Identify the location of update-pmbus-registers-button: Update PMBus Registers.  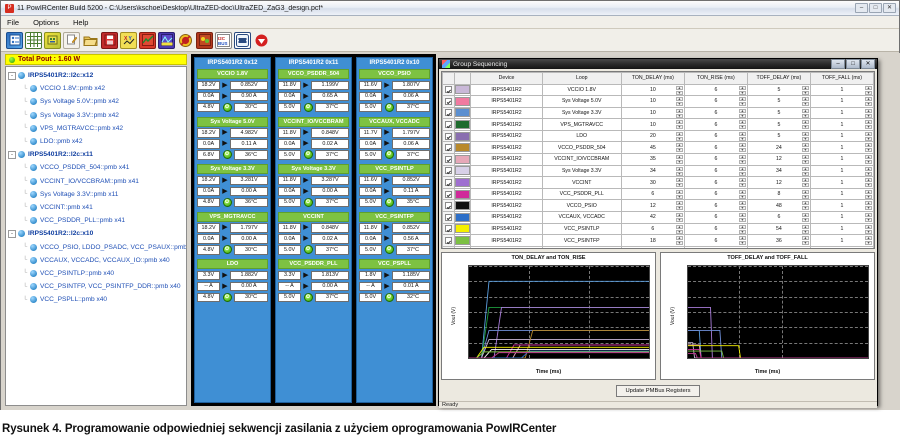
(658, 391).